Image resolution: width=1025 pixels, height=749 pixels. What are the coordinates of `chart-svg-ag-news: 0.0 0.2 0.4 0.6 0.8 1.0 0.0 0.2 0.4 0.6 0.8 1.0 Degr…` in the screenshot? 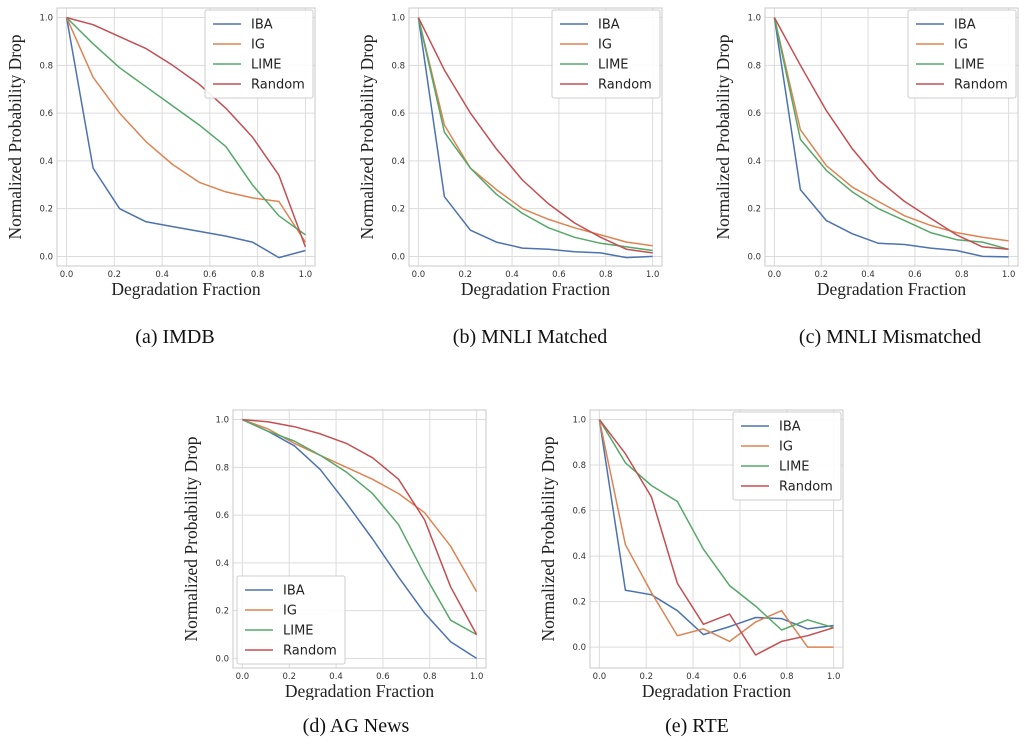 It's located at (334, 555).